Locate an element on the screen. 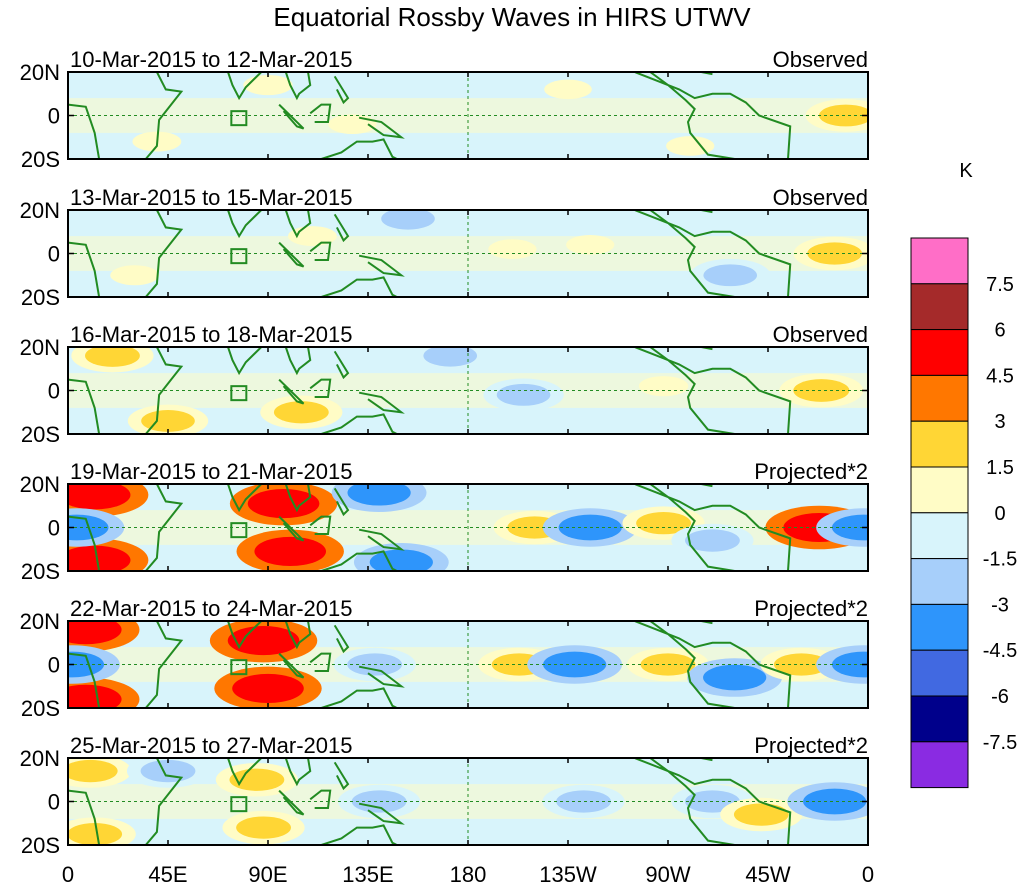 The image size is (1024, 890). panel-period-label: 10-Mar-2015 to 12-Mar-2015 is located at coordinates (211, 59).